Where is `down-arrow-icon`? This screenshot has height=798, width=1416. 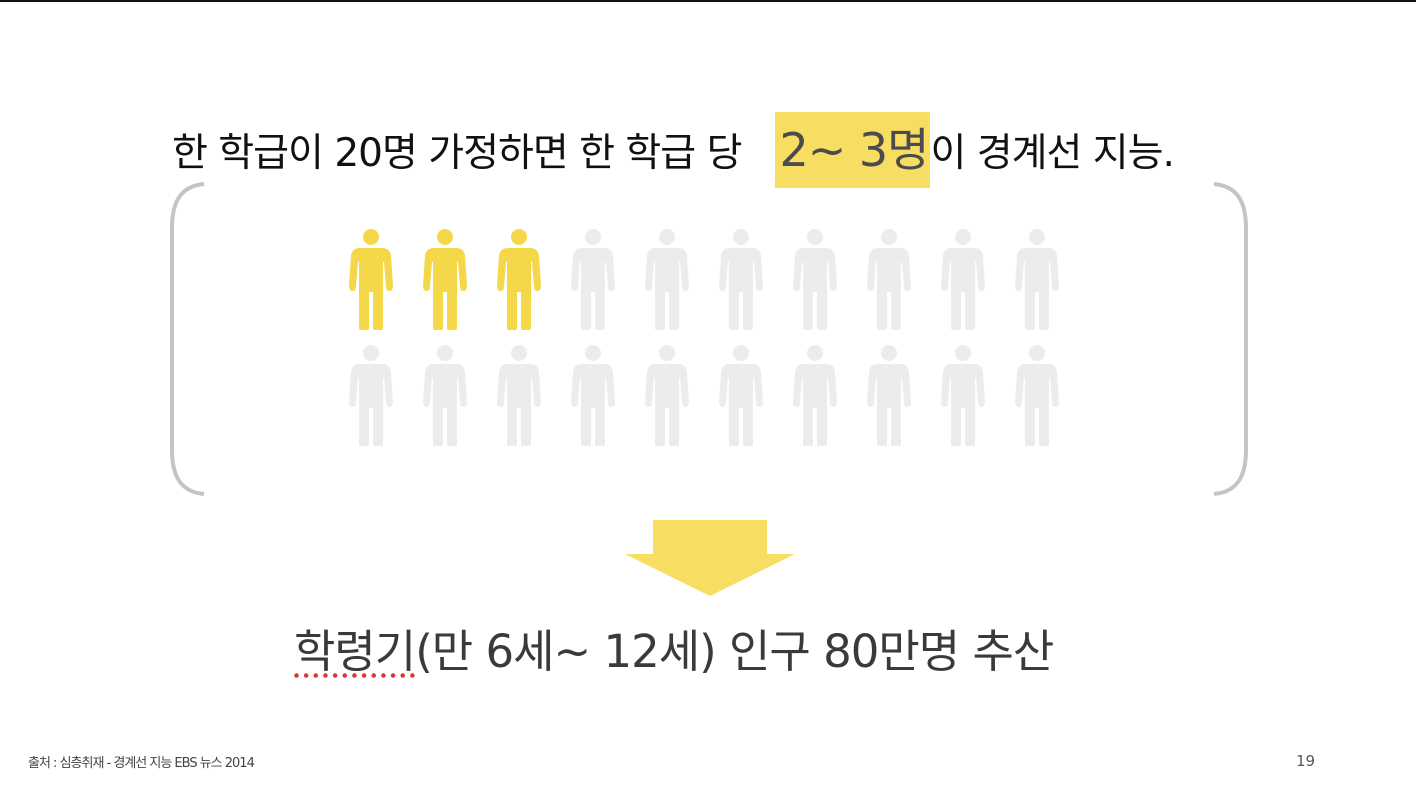 down-arrow-icon is located at coordinates (710, 558).